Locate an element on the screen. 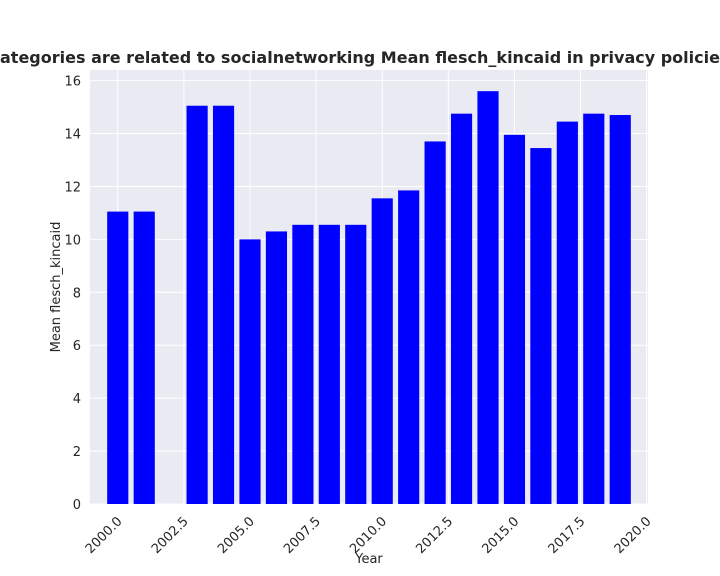 The height and width of the screenshot is (576, 720). bar-2007 is located at coordinates (303, 364).